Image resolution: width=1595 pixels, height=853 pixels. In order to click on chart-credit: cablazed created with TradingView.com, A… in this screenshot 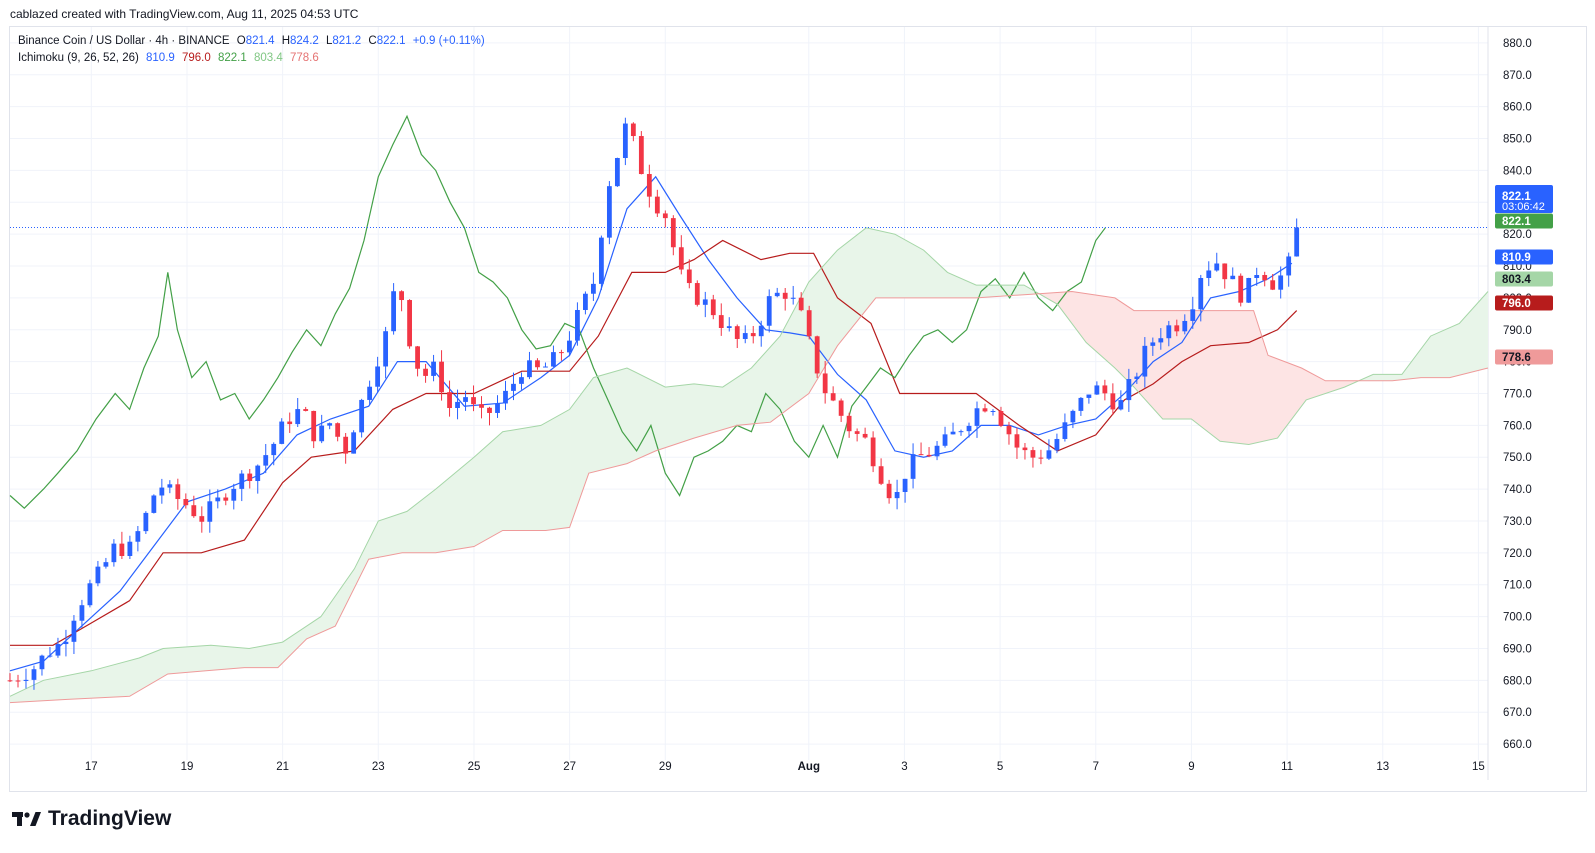, I will do `click(184, 14)`.